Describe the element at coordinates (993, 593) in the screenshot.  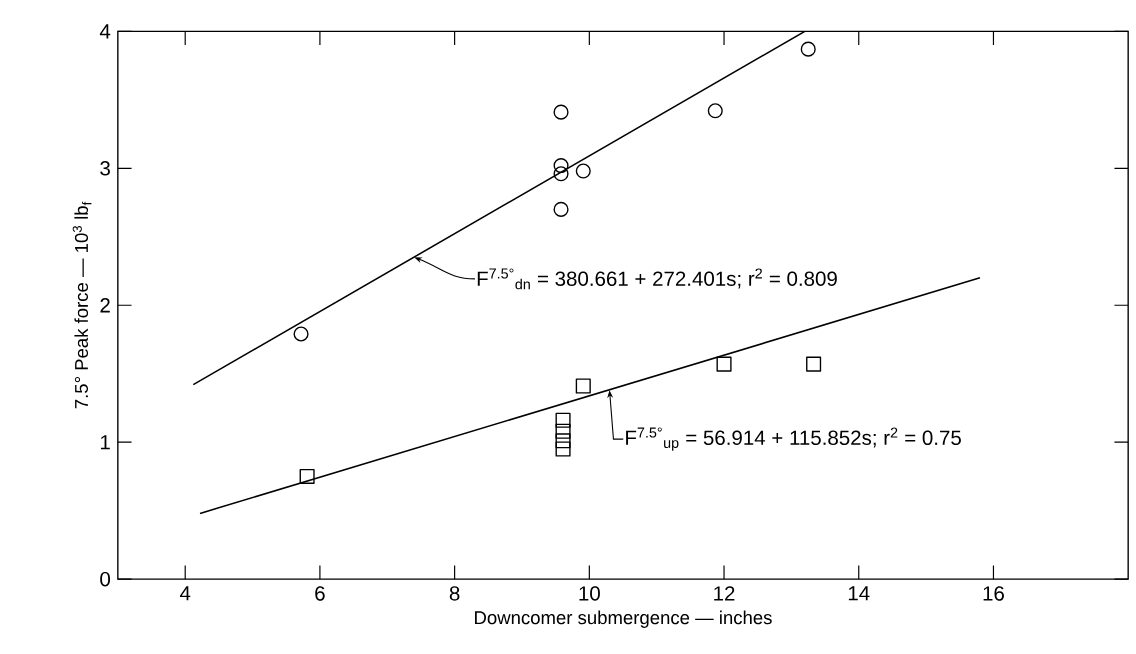
I see `x-tick-label: 16` at that location.